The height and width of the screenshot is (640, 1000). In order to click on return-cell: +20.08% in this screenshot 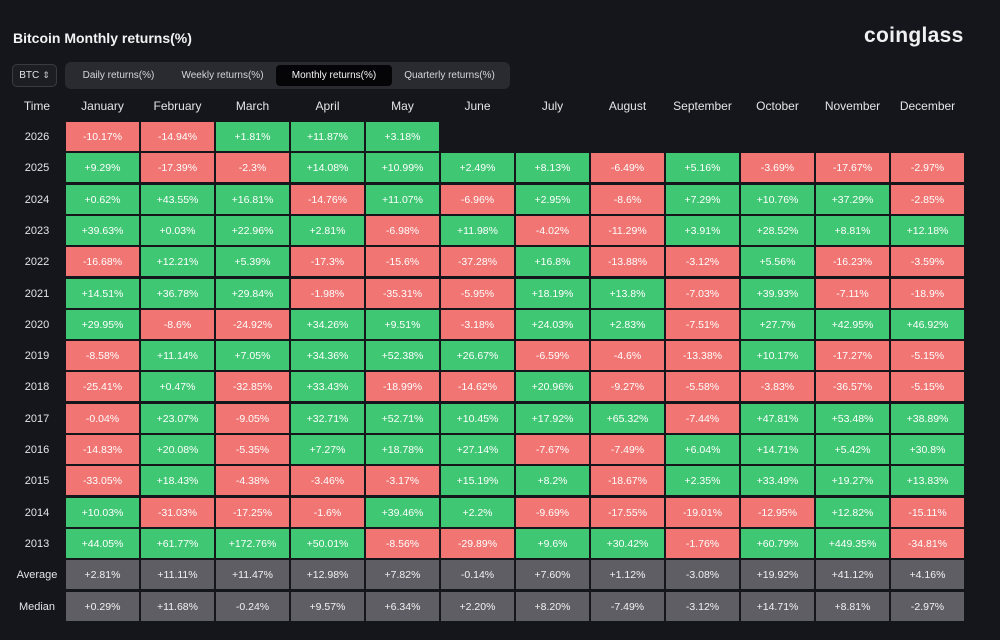, I will do `click(177, 449)`.